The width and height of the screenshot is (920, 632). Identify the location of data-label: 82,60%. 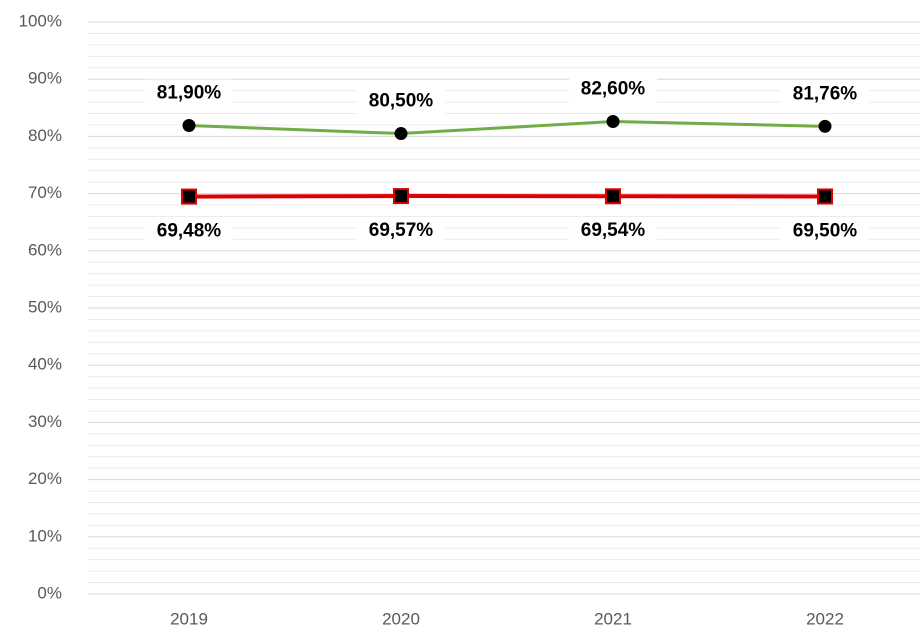
(613, 89).